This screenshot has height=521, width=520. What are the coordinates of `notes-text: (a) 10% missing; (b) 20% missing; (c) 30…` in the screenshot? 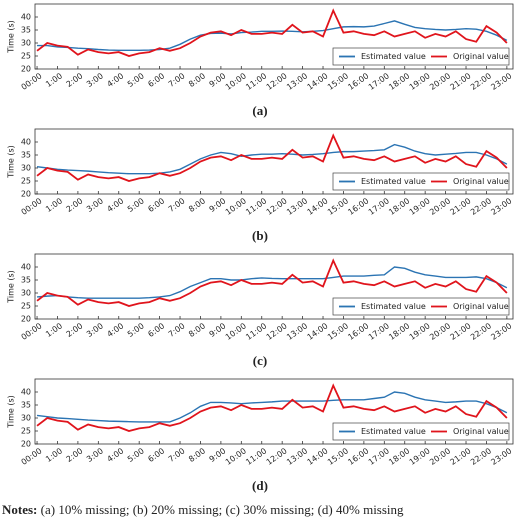 It's located at (222, 509).